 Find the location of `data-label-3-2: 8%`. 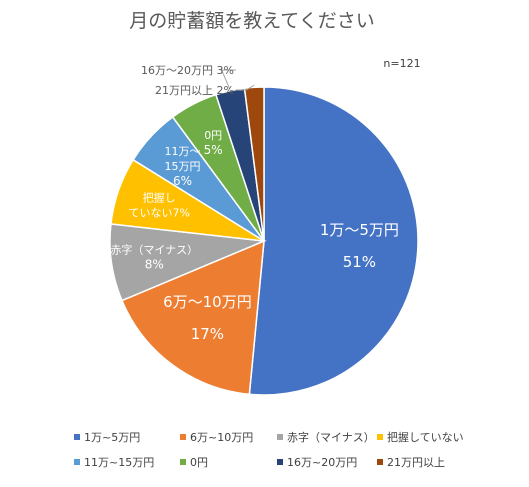

data-label-3-2: 8% is located at coordinates (154, 264).